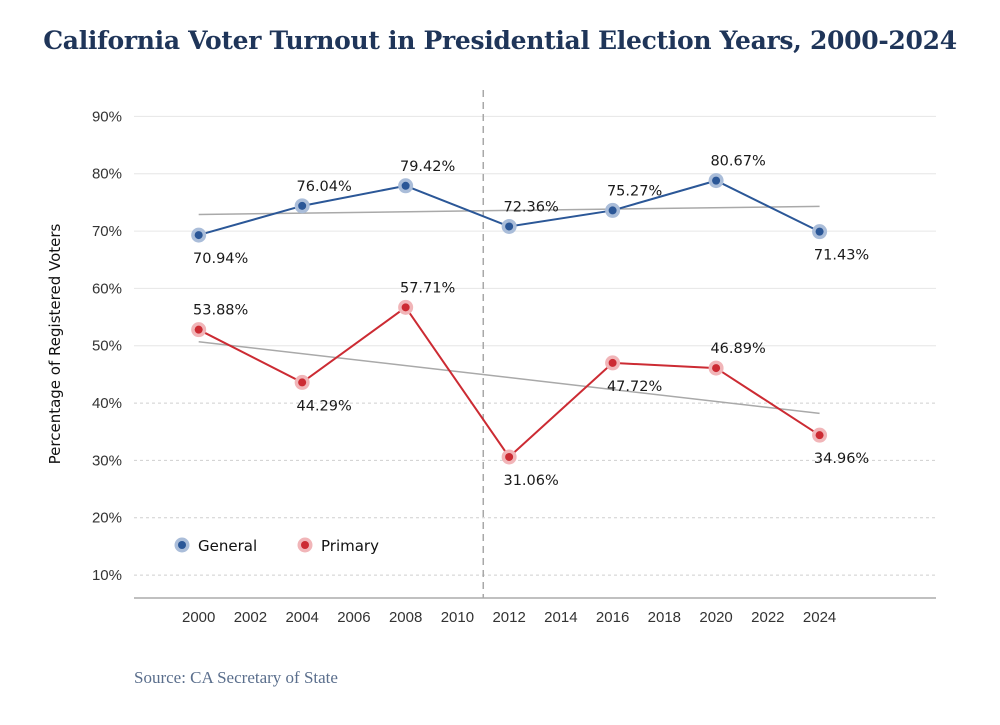 The height and width of the screenshot is (725, 1000). What do you see at coordinates (634, 387) in the screenshot?
I see `data-label: 47.72%` at bounding box center [634, 387].